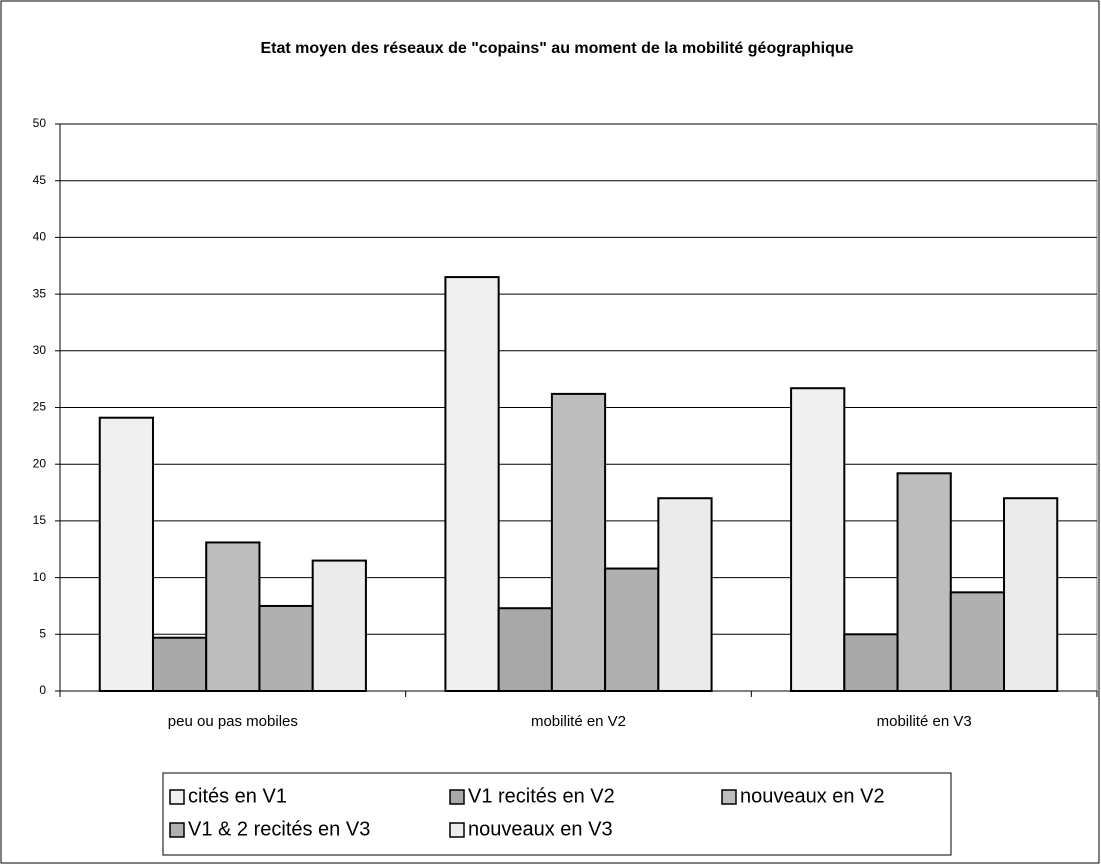  I want to click on legend-box, so click(557, 814).